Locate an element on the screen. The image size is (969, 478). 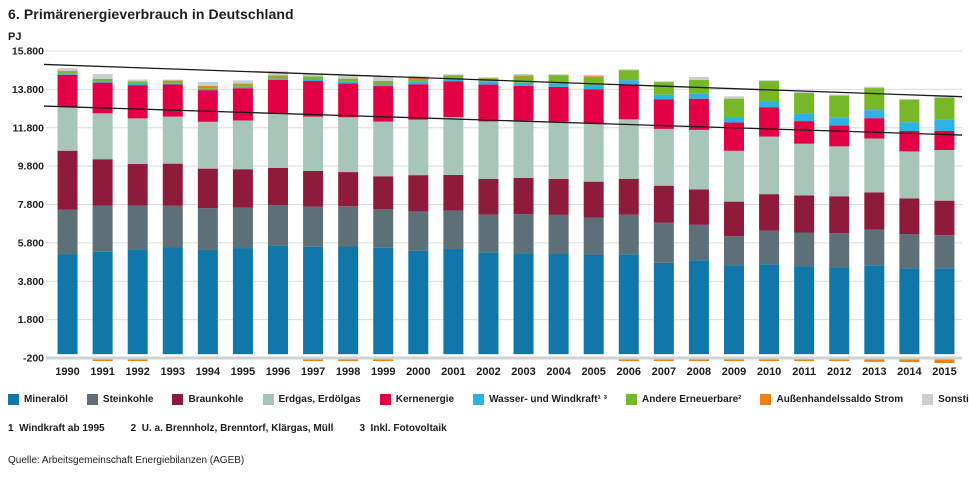
x-tick-label: 2014 is located at coordinates (909, 372).